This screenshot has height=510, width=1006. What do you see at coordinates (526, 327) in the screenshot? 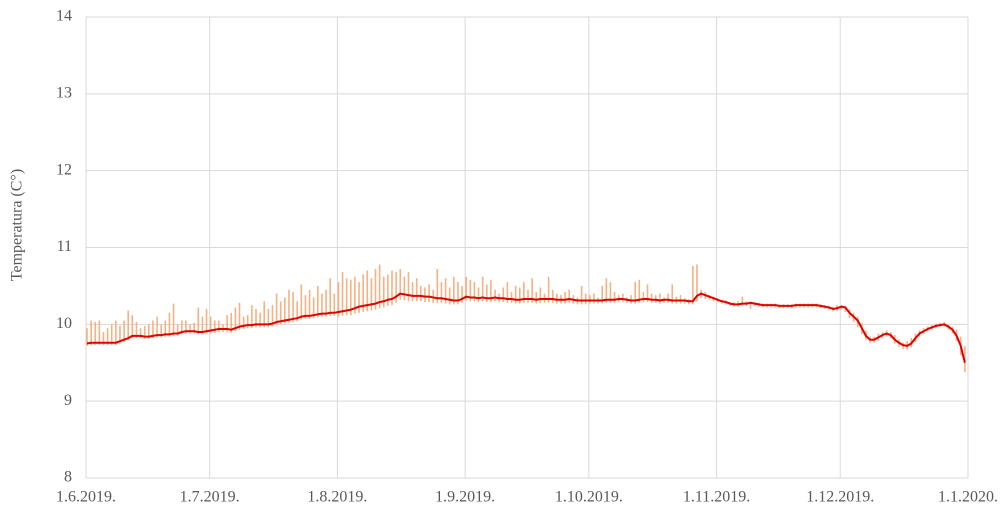
I see `mean-line` at bounding box center [526, 327].